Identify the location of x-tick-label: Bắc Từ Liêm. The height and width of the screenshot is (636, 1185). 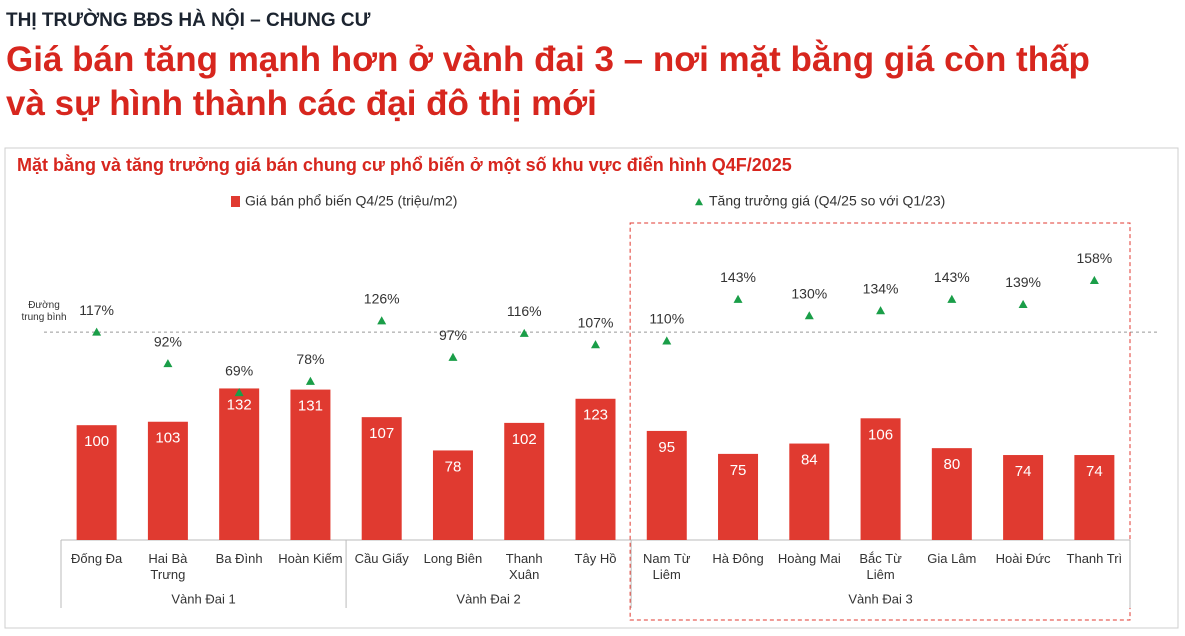
(880, 566).